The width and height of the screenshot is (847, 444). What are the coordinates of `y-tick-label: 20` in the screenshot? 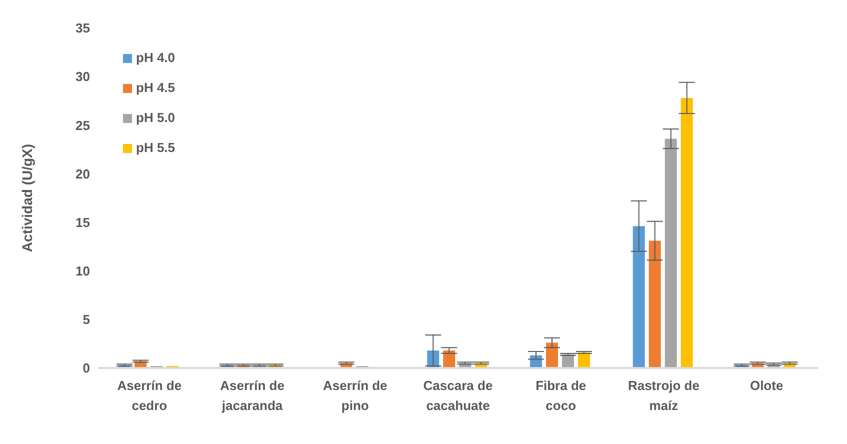 It's located at (83, 174).